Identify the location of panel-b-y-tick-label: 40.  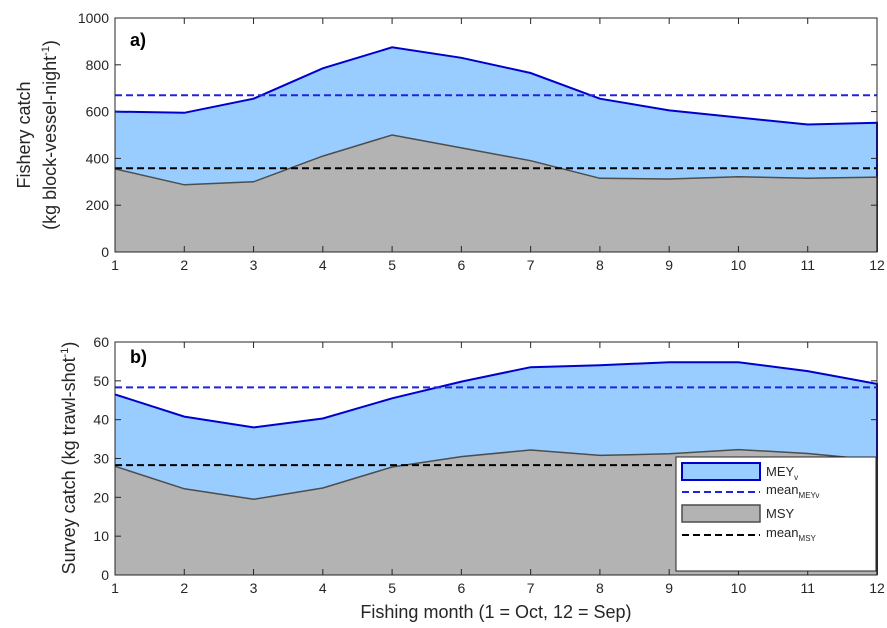
(101, 420).